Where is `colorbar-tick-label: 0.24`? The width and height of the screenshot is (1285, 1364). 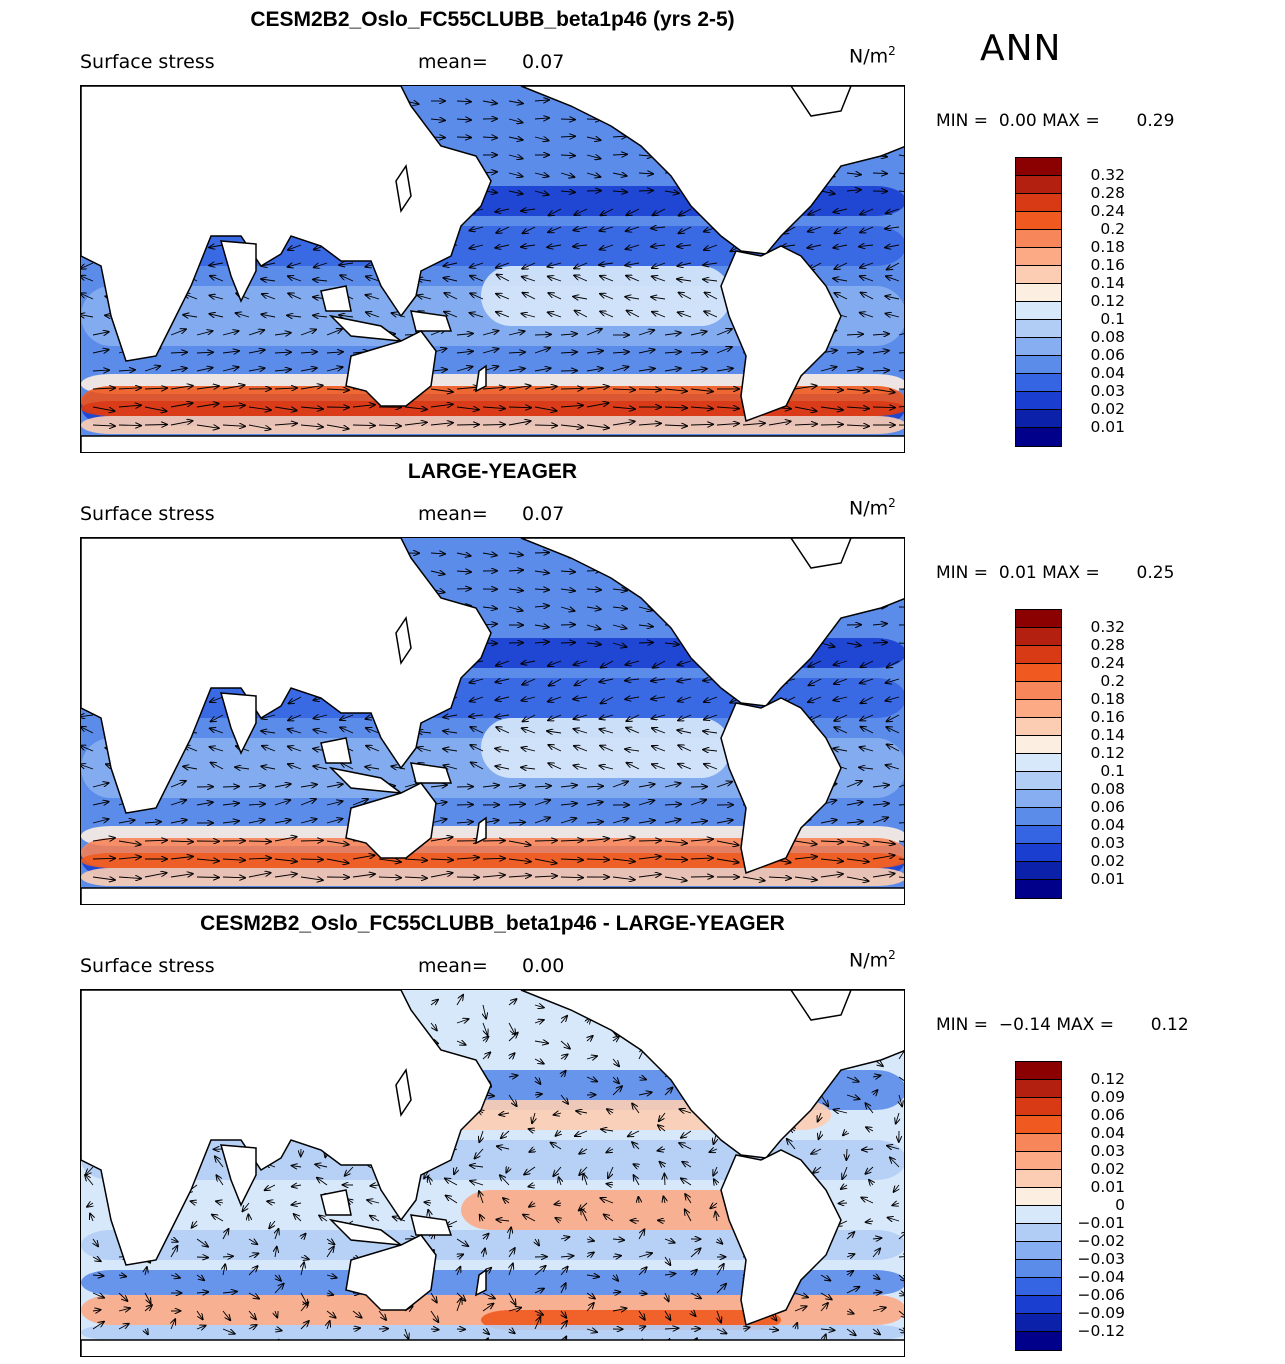
colorbar-tick-label: 0.24 is located at coordinates (1107, 211).